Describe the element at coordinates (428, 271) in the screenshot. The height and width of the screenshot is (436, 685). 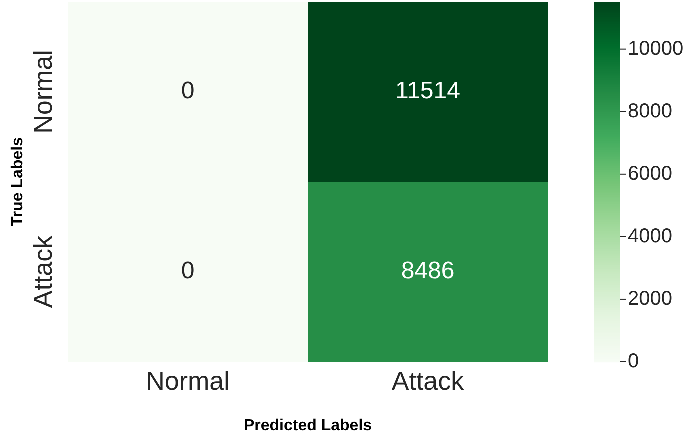
I see `data-label: 8486` at that location.